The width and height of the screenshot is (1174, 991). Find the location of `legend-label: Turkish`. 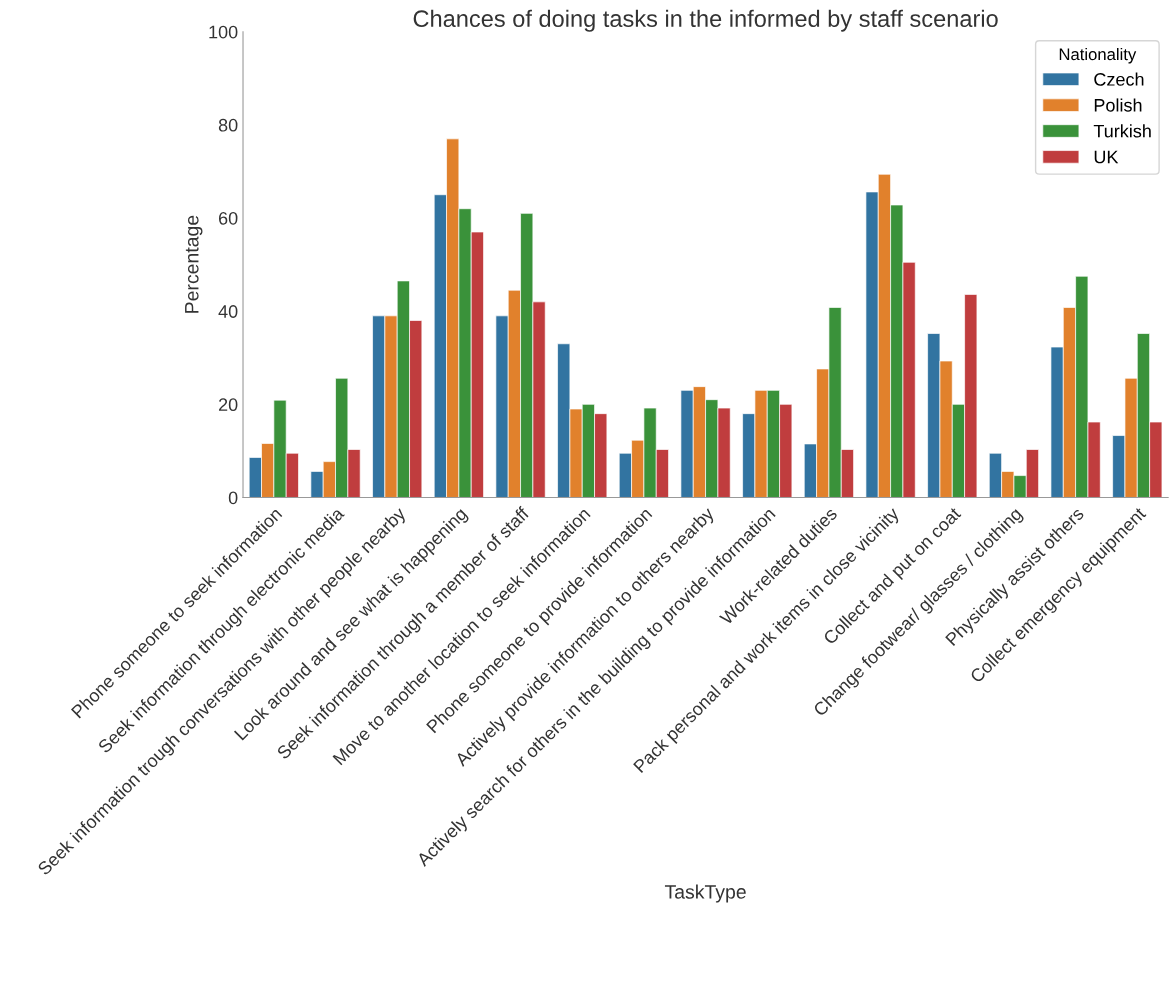

legend-label: Turkish is located at coordinates (1122, 131).